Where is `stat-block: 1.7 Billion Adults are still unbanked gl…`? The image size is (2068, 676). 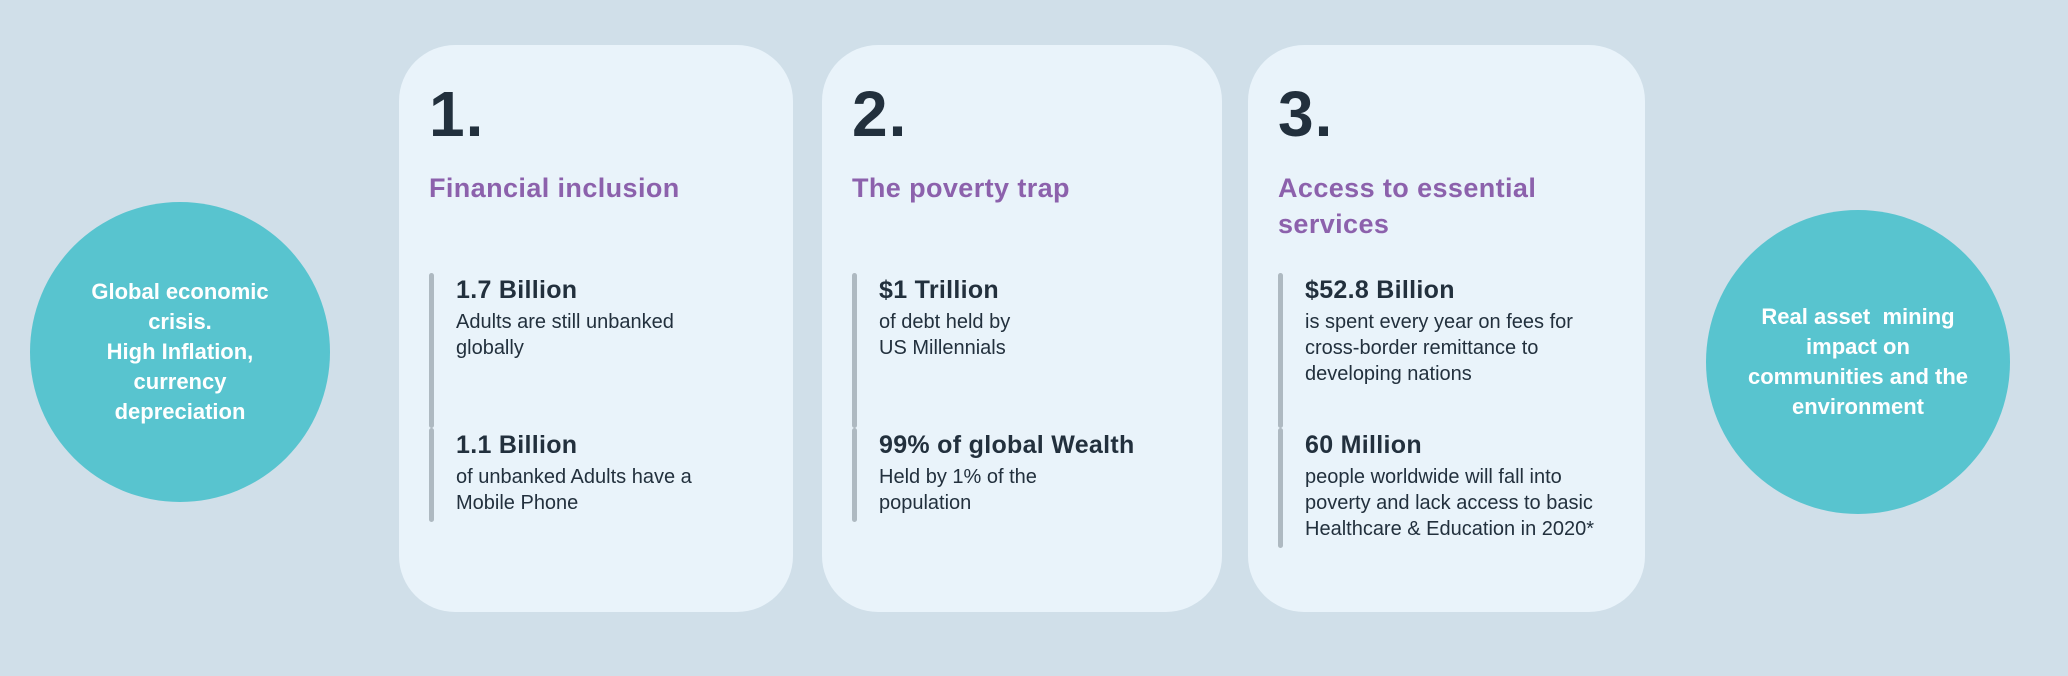 stat-block: 1.7 Billion Adults are still unbanked gl… is located at coordinates (596, 350).